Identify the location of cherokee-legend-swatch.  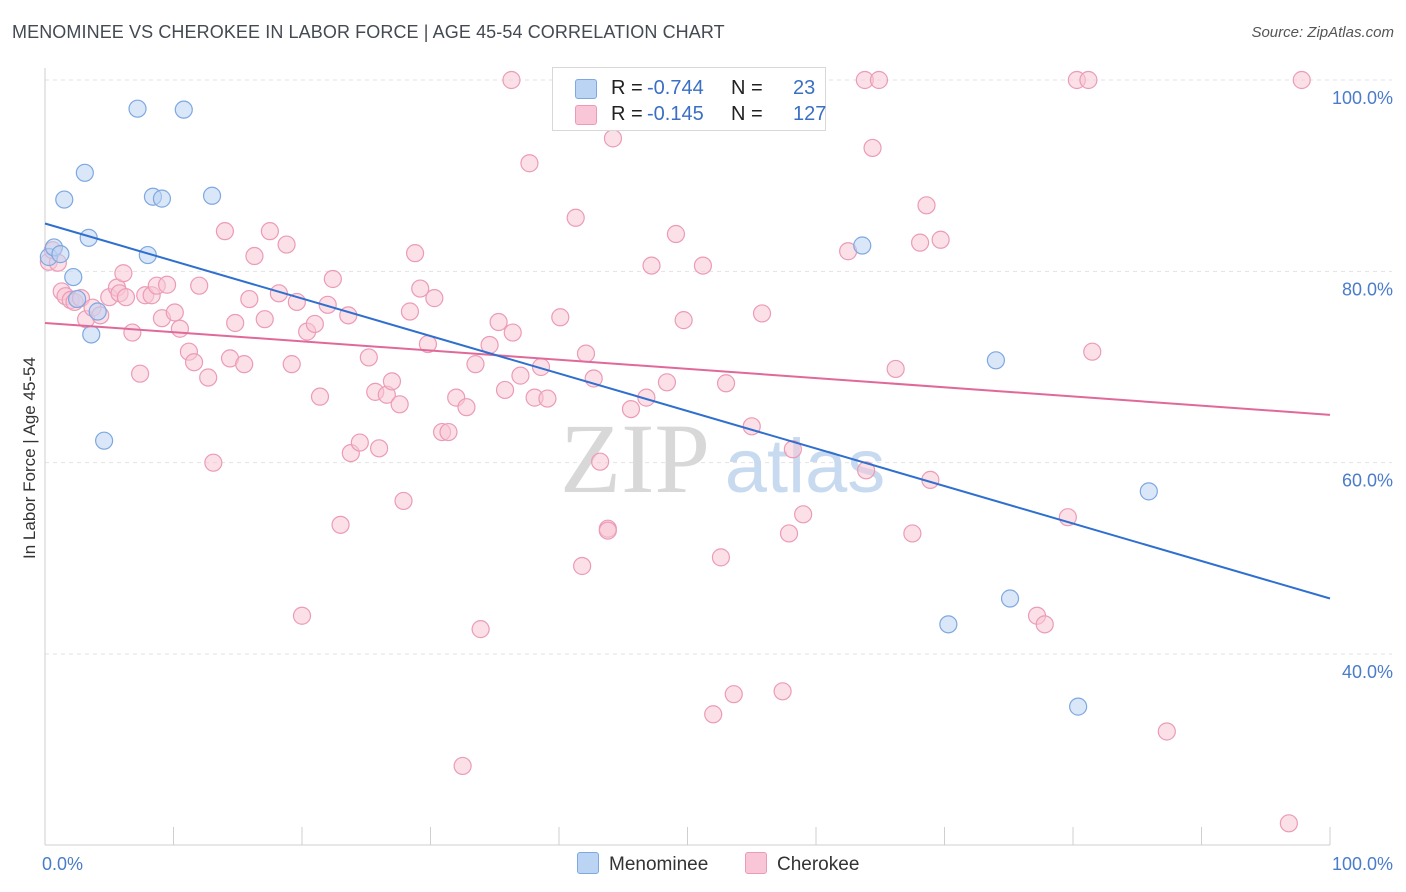
(756, 863).